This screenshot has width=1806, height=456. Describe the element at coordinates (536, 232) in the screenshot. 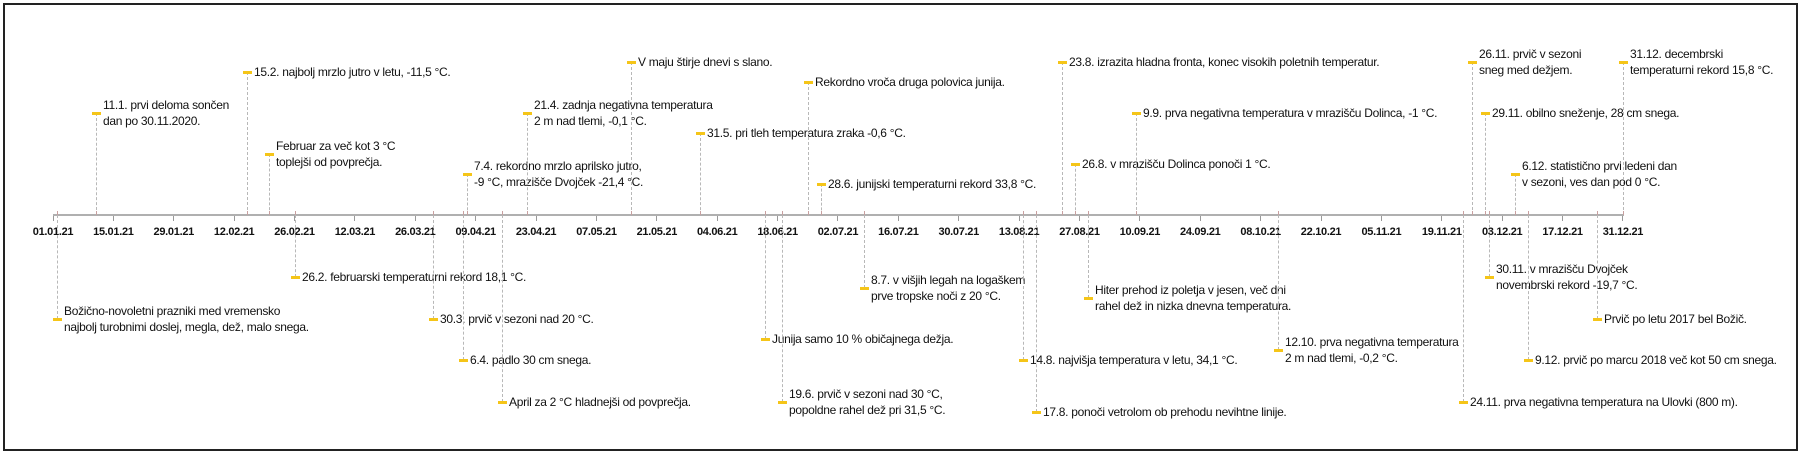

I see `axis-tick-label: 23.04.21` at that location.